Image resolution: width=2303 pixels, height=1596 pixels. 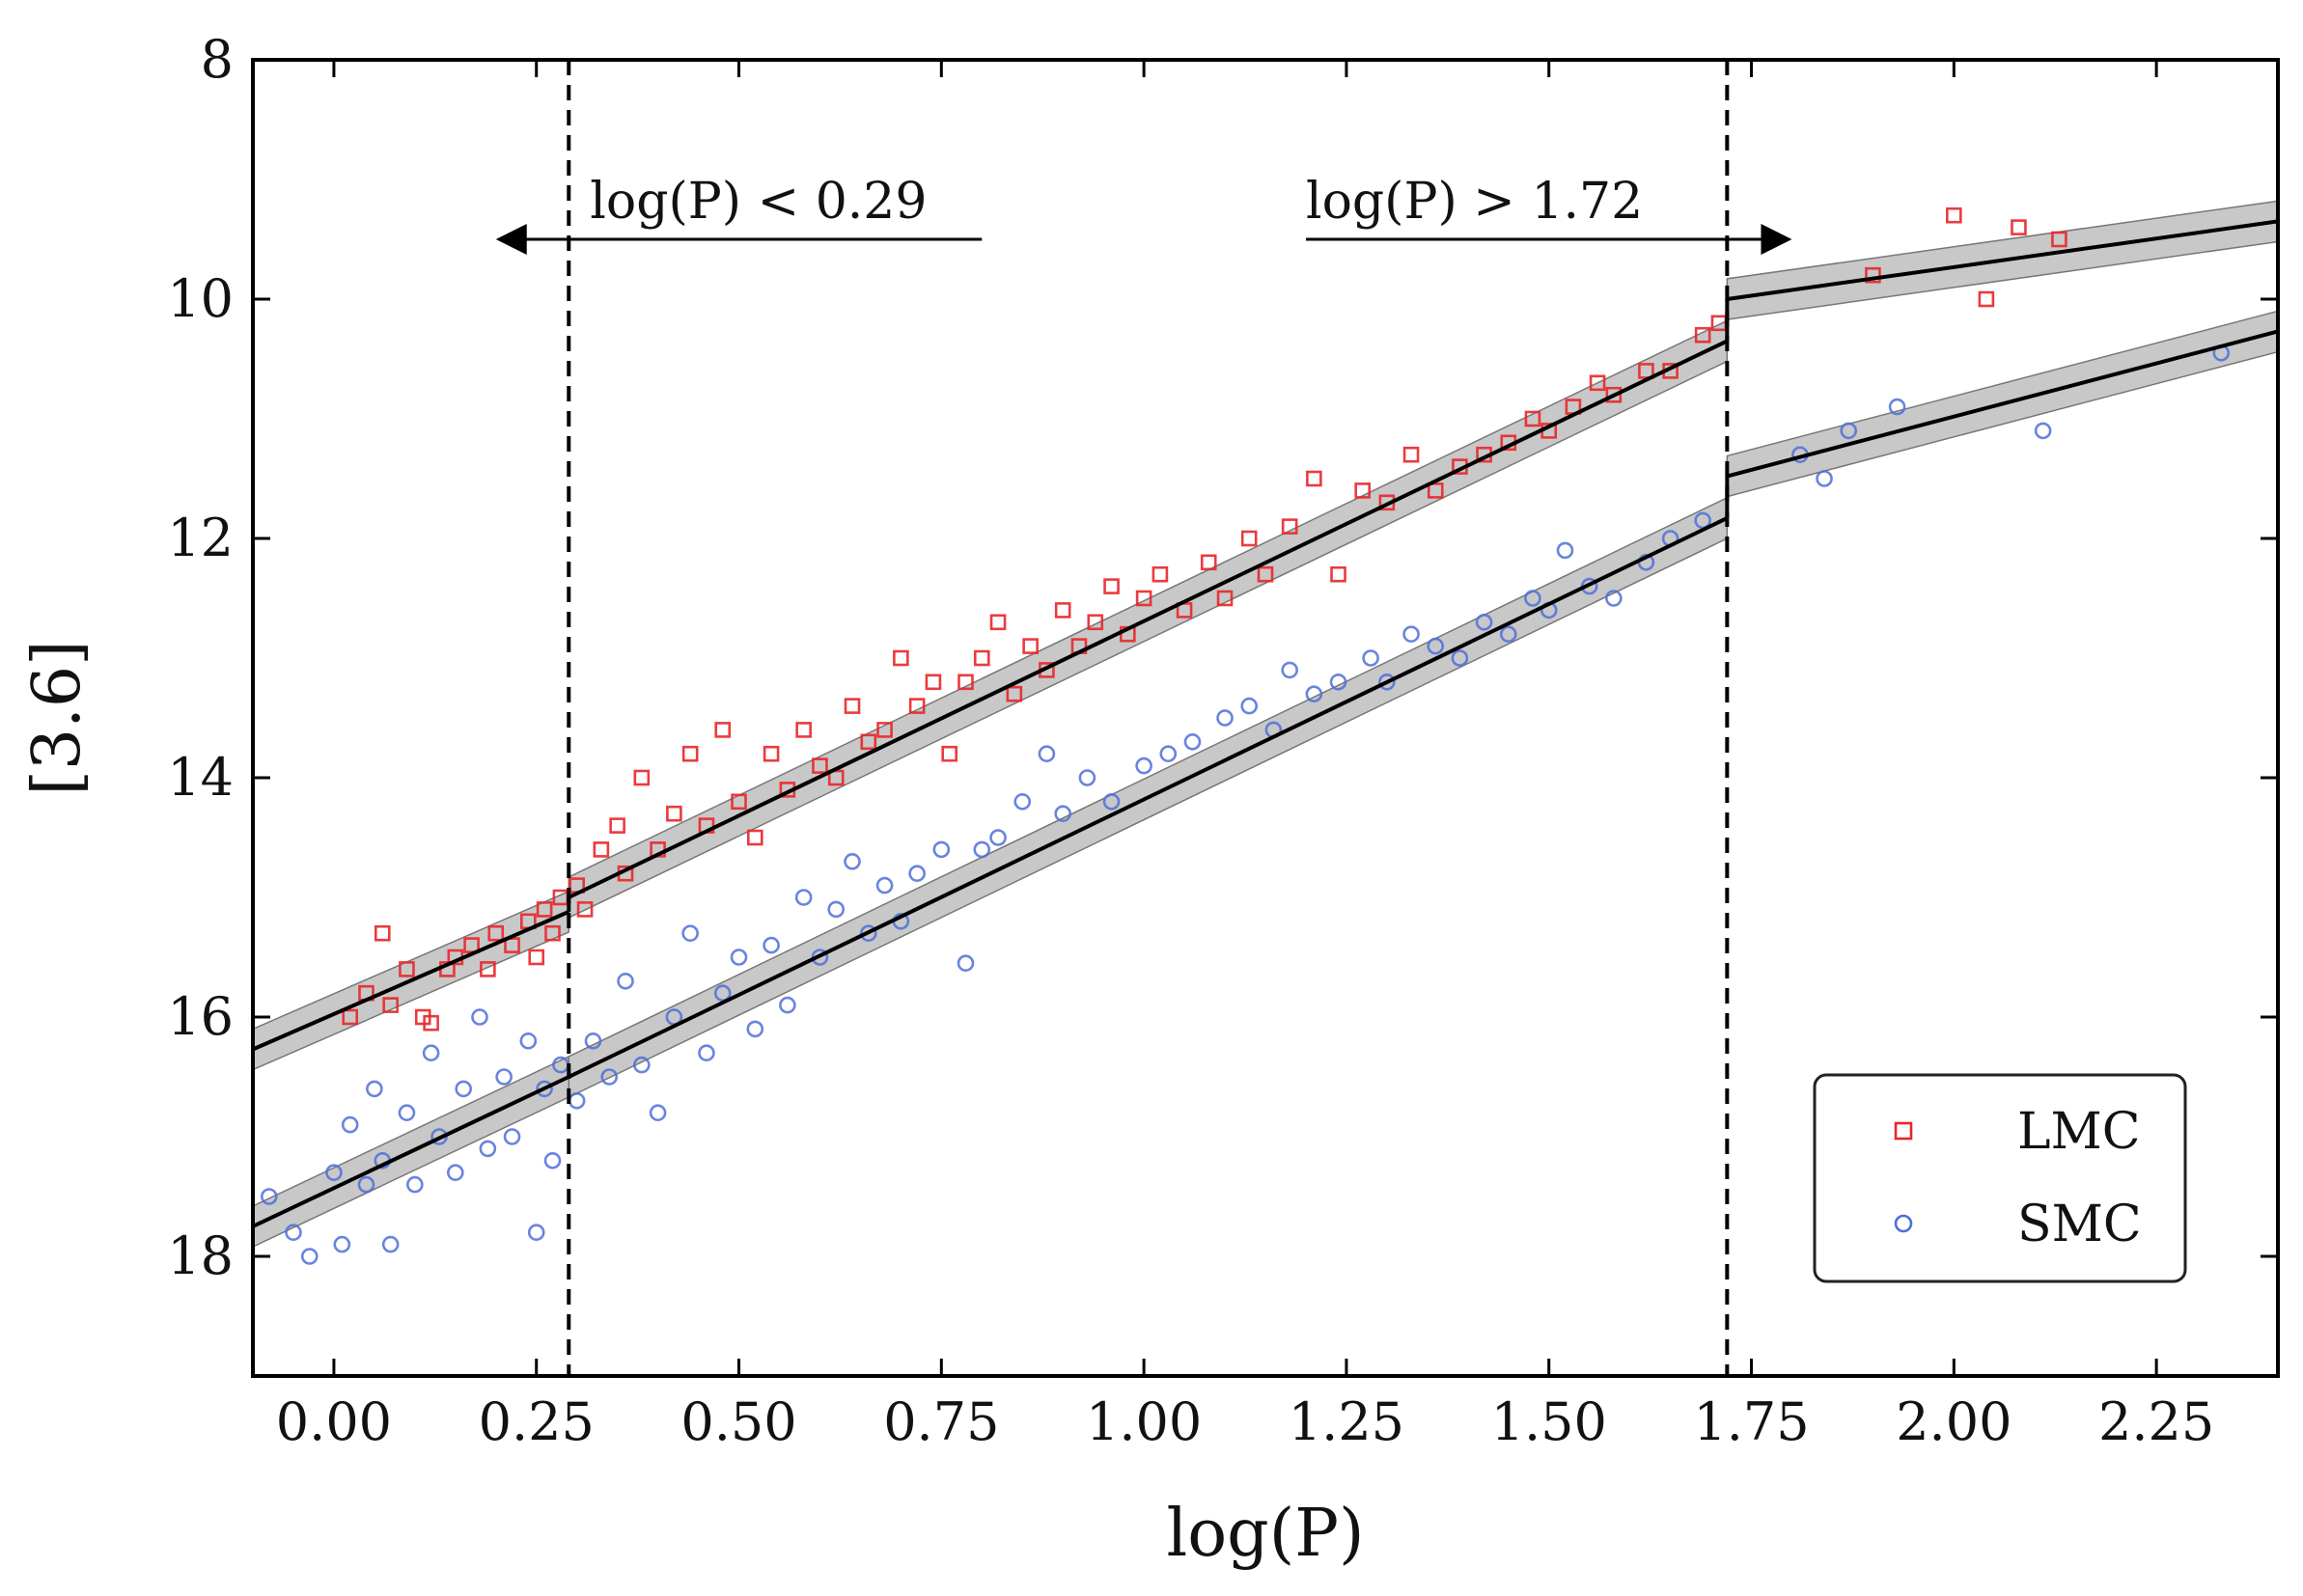 What do you see at coordinates (1549, 1422) in the screenshot?
I see `x-tick-label: 1.50` at bounding box center [1549, 1422].